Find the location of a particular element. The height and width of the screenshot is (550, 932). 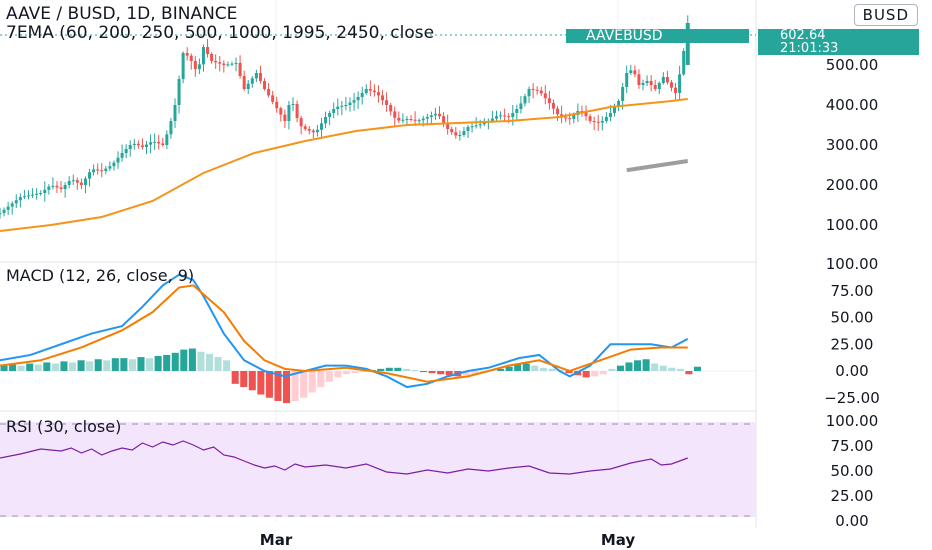

currency-badge: BUSD is located at coordinates (885, 15).